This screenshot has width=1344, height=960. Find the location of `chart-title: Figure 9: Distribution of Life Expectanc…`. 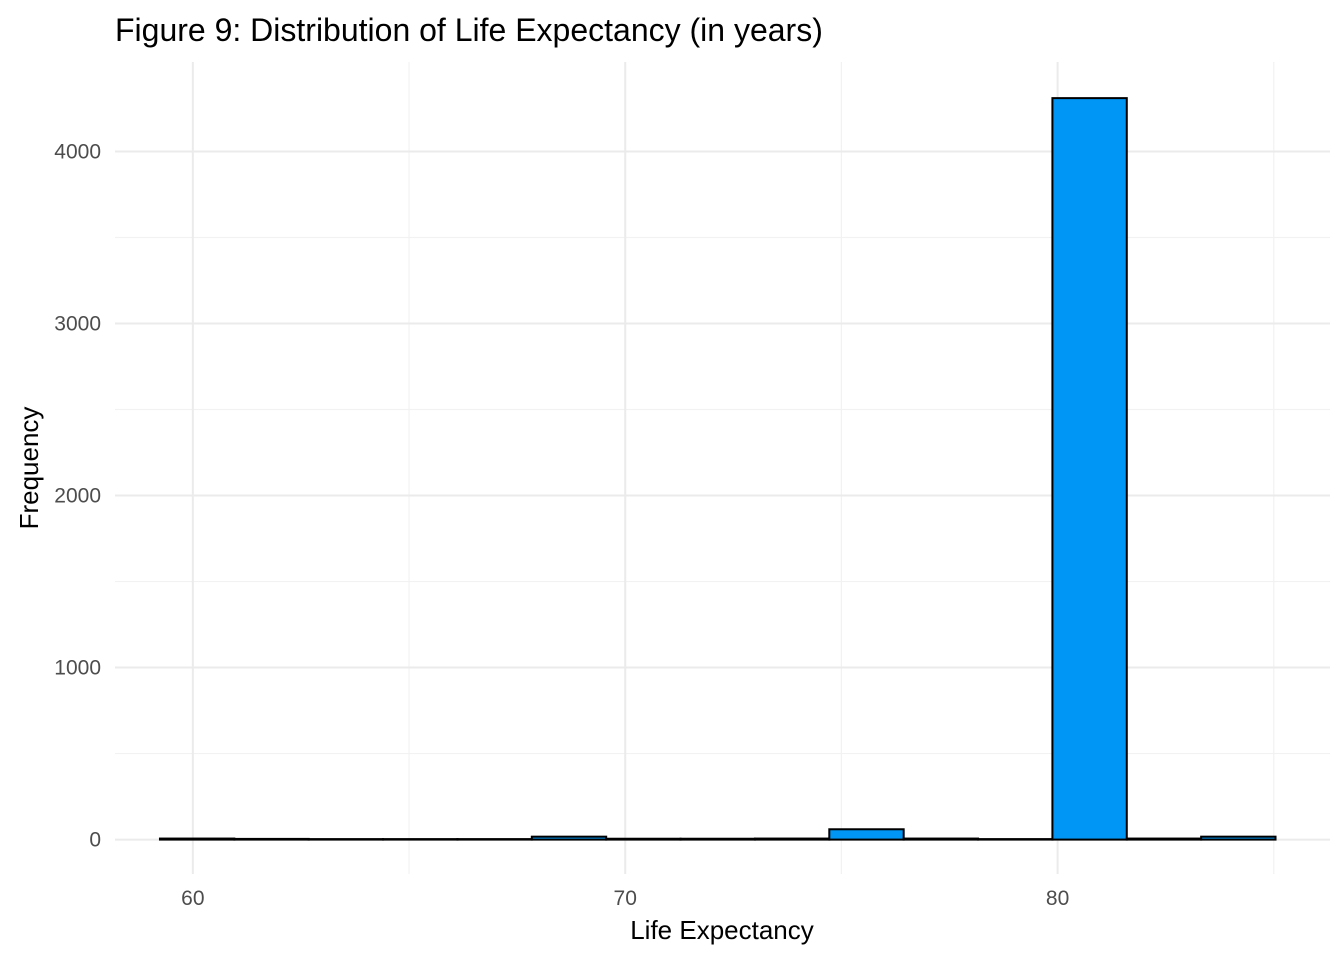

chart-title: Figure 9: Distribution of Life Expectanc… is located at coordinates (469, 30).